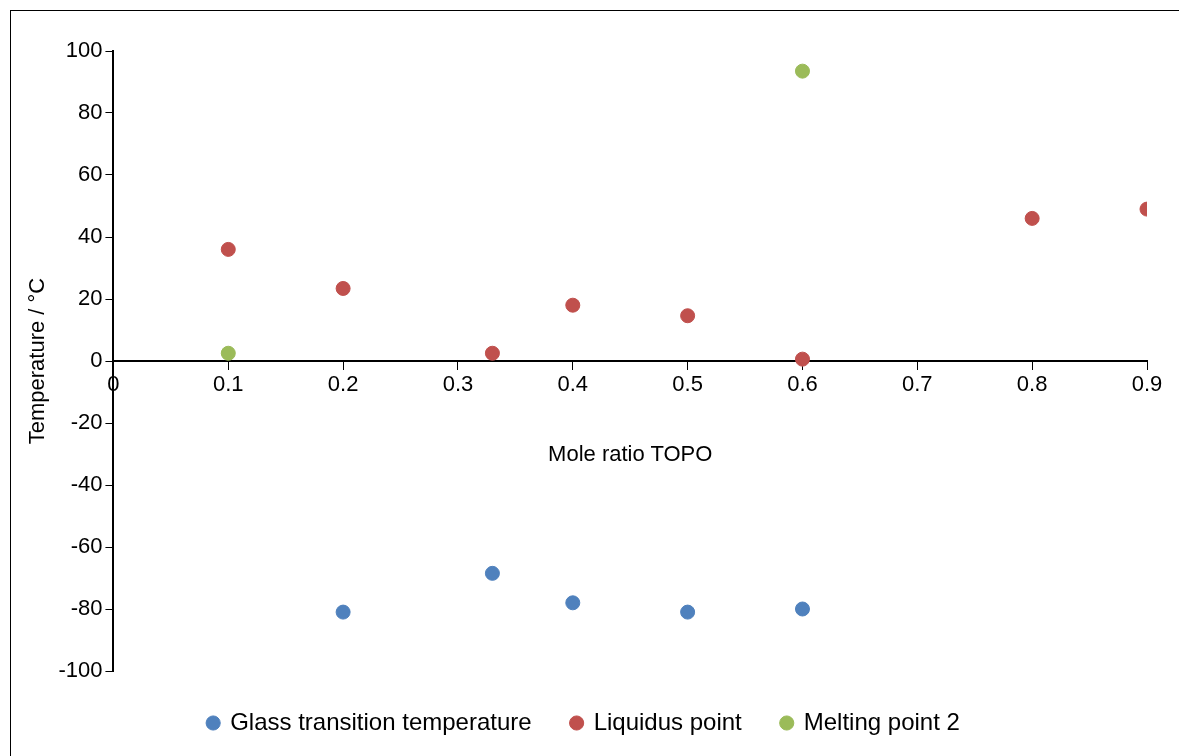 The height and width of the screenshot is (756, 1179). What do you see at coordinates (573, 384) in the screenshot?
I see `x-tick-label: 0.4` at bounding box center [573, 384].